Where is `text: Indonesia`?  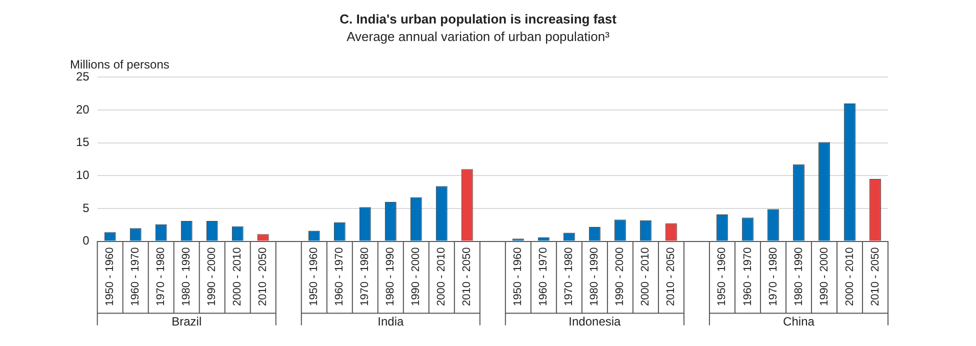
text: Indonesia is located at coordinates (595, 321).